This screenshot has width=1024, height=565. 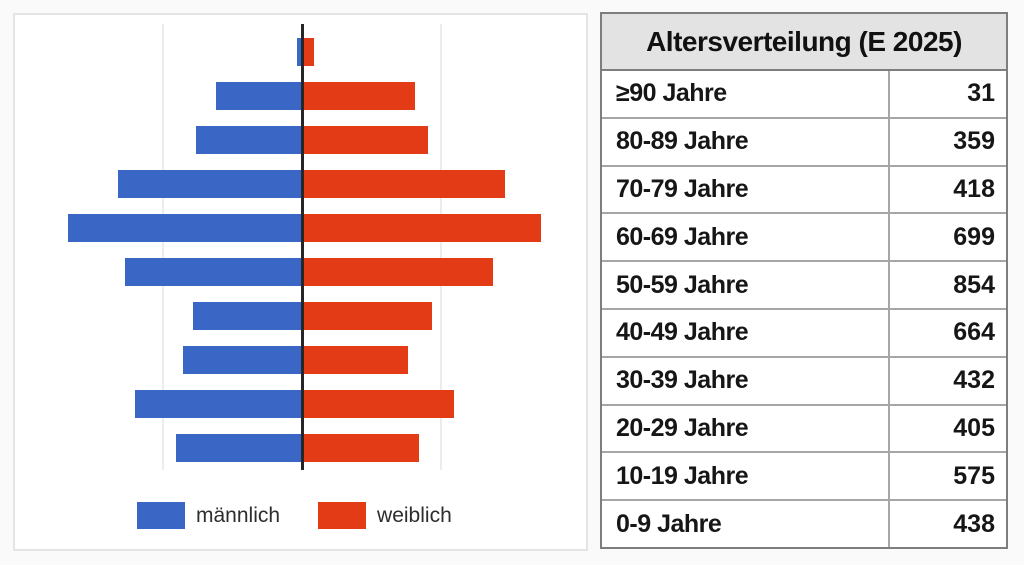 I want to click on age-group-value: 854, so click(x=947, y=285).